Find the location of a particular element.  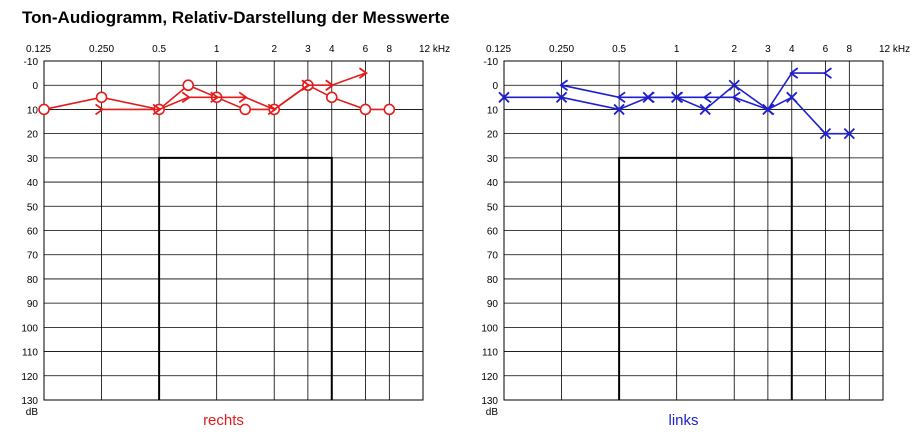

side-label: rechts is located at coordinates (223, 420).